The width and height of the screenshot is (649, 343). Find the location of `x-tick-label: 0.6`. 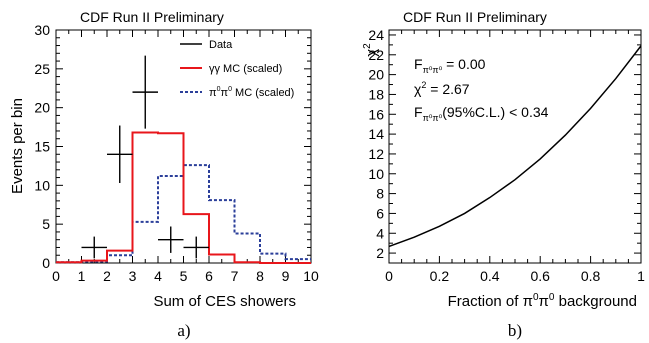

x-tick-label: 0.6 is located at coordinates (540, 276).